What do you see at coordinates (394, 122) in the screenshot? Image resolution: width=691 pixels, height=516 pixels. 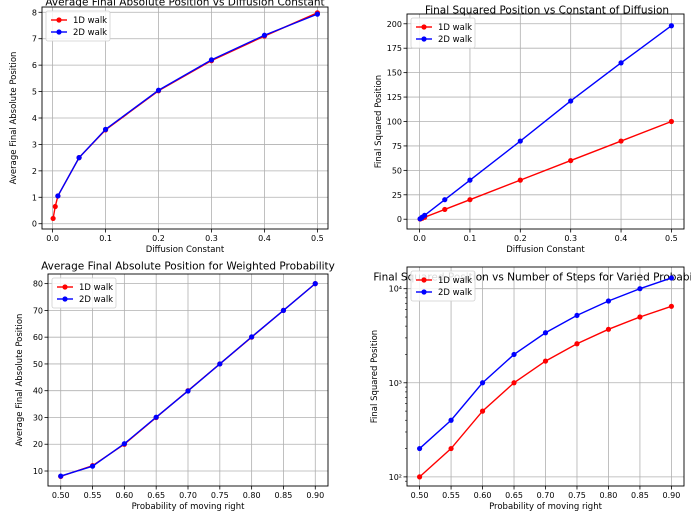 I see `y-tick-label: 100` at bounding box center [394, 122].